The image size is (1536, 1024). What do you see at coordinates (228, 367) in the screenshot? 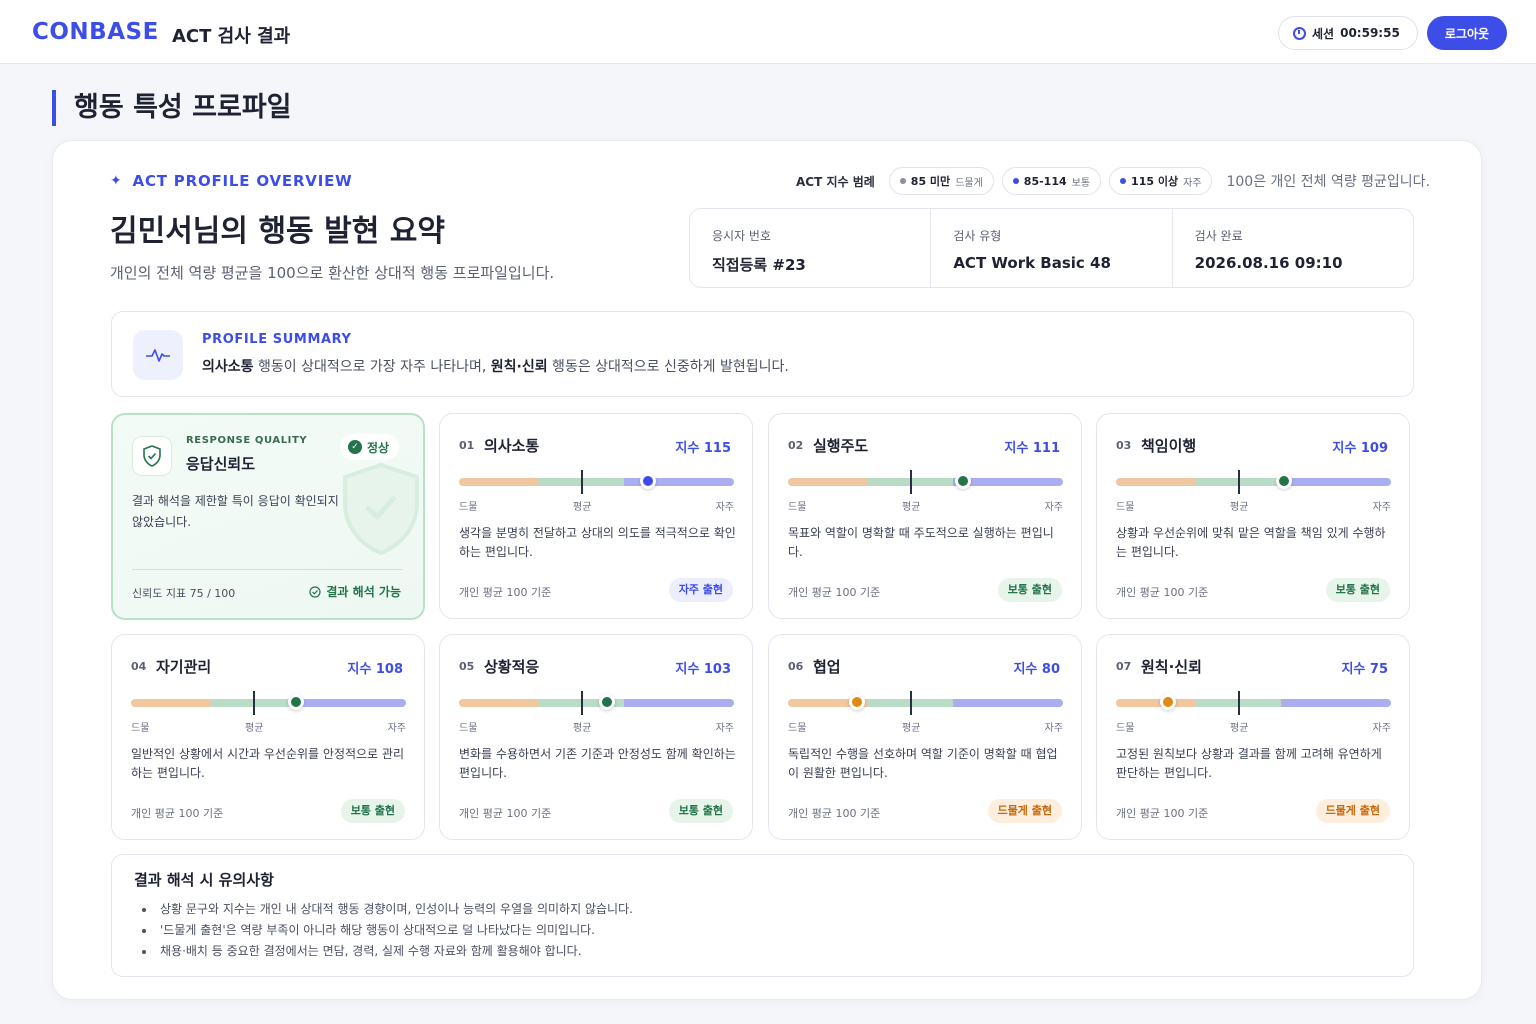
I see `summary-highlight-top: 의사소통` at bounding box center [228, 367].